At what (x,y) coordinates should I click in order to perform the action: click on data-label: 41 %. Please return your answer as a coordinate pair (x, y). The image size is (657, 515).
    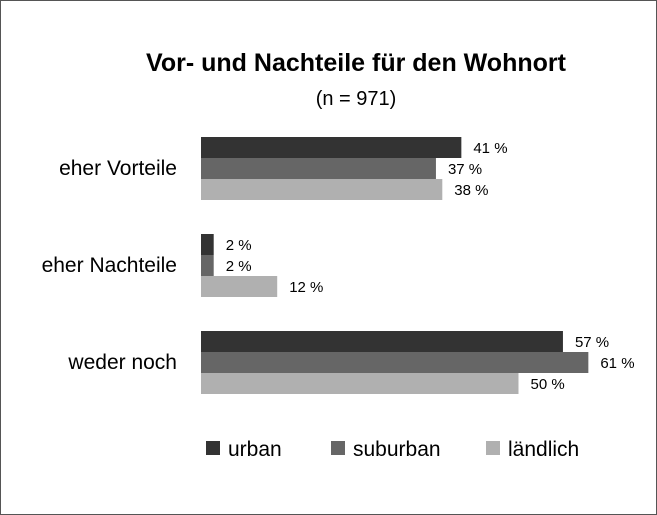
    Looking at the image, I should click on (490, 148).